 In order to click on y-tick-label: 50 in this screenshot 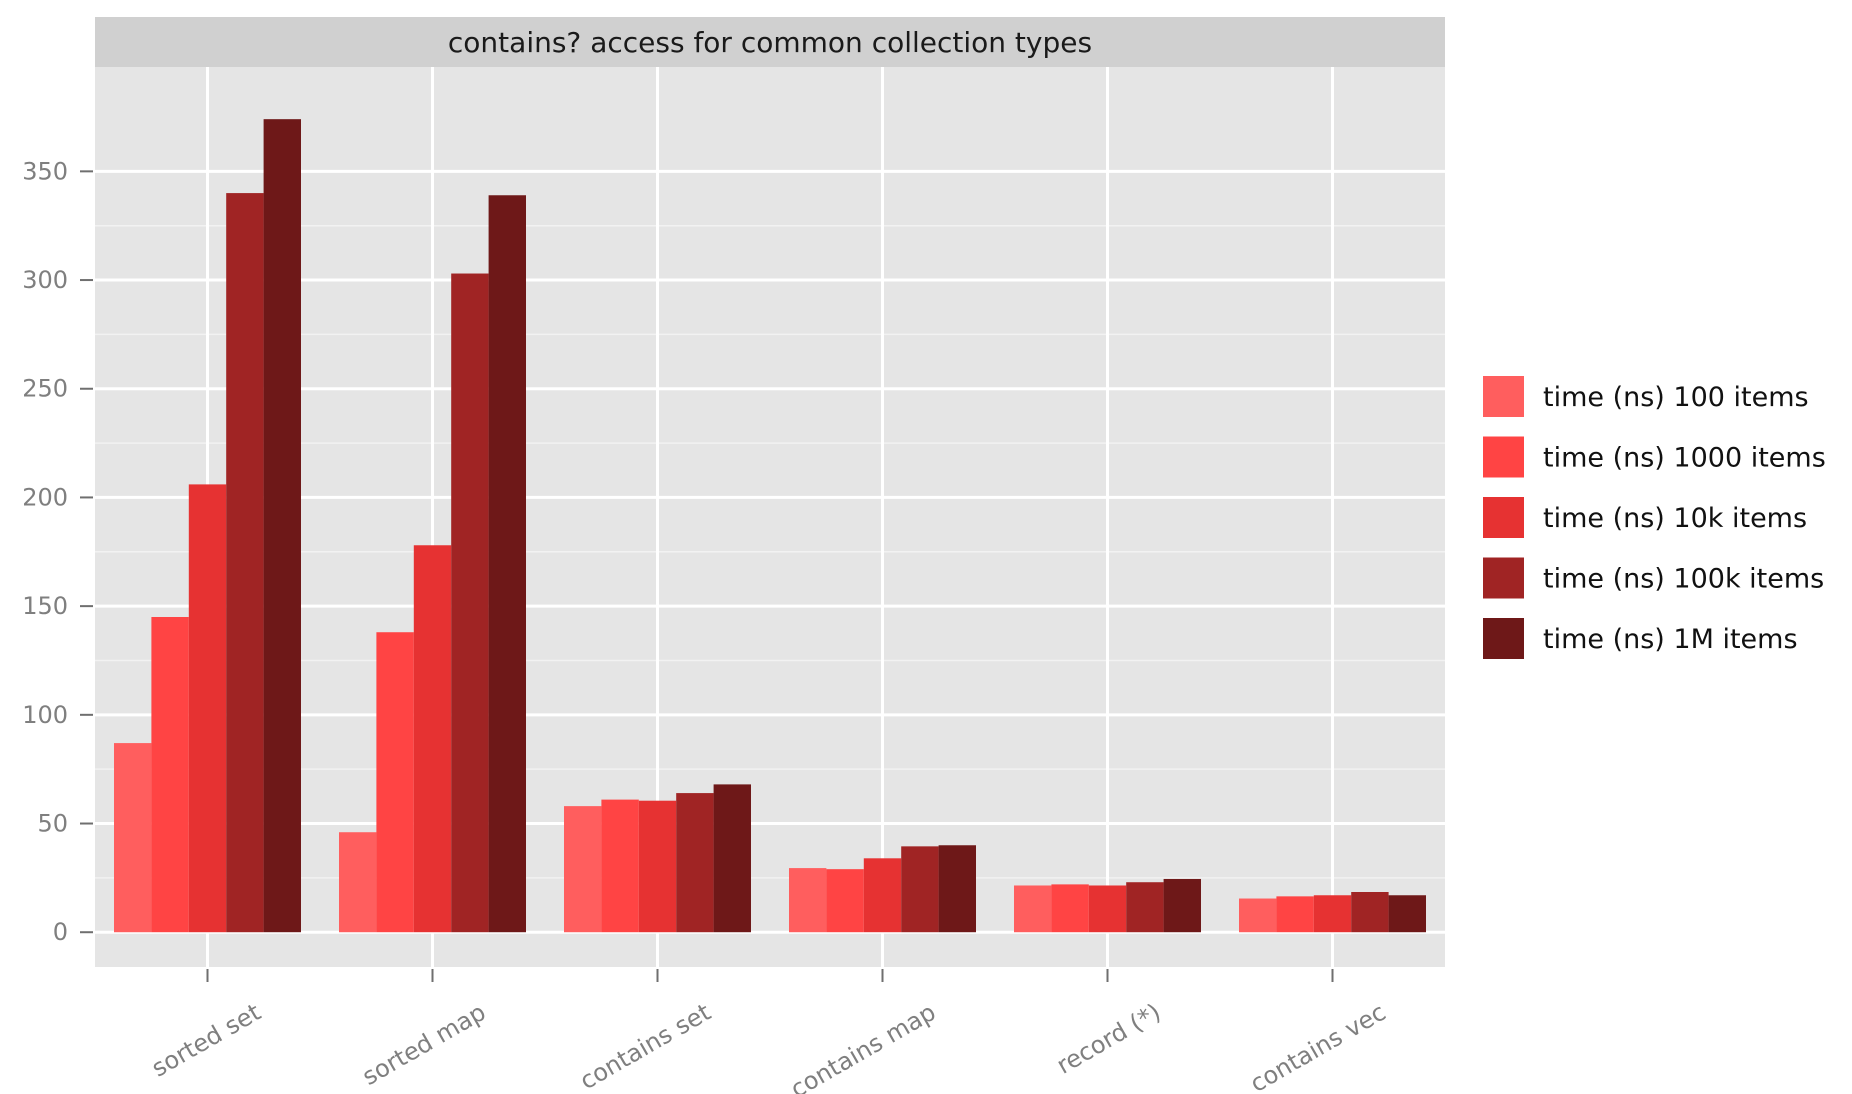, I will do `click(52, 824)`.